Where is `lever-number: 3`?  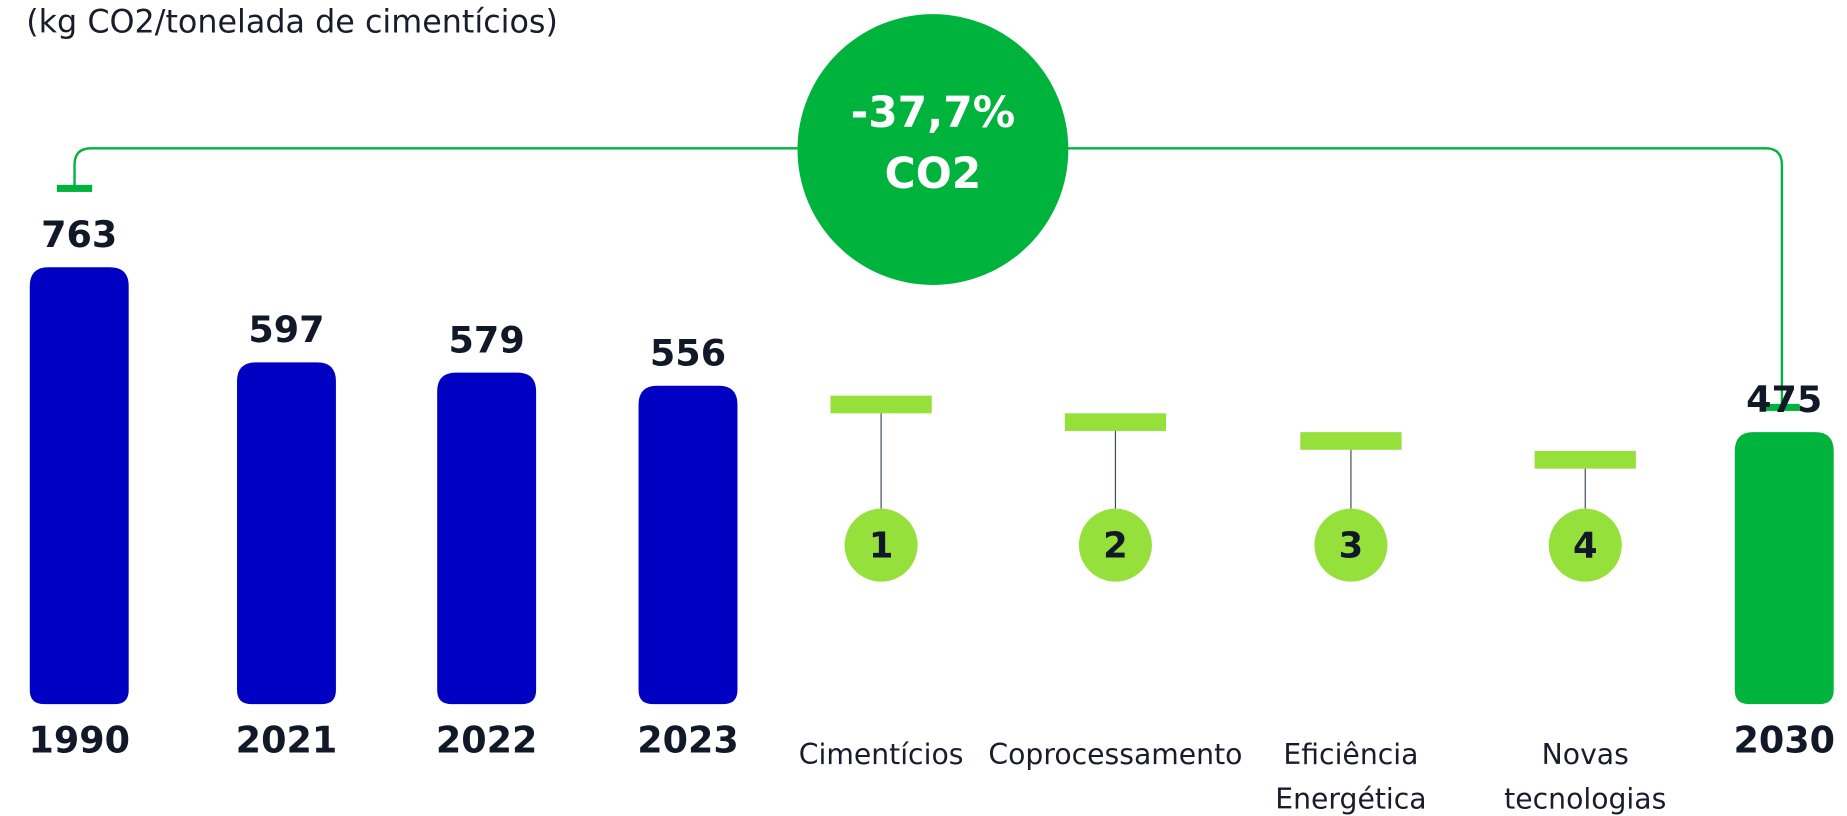
lever-number: 3 is located at coordinates (1351, 546).